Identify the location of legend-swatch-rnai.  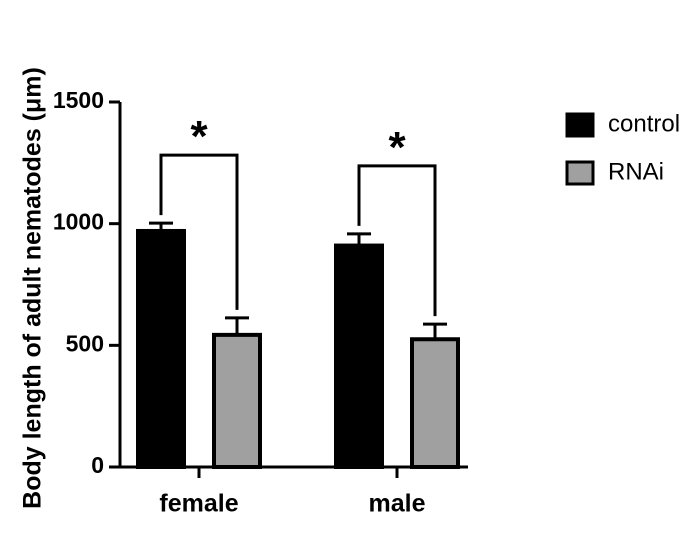
(580, 173).